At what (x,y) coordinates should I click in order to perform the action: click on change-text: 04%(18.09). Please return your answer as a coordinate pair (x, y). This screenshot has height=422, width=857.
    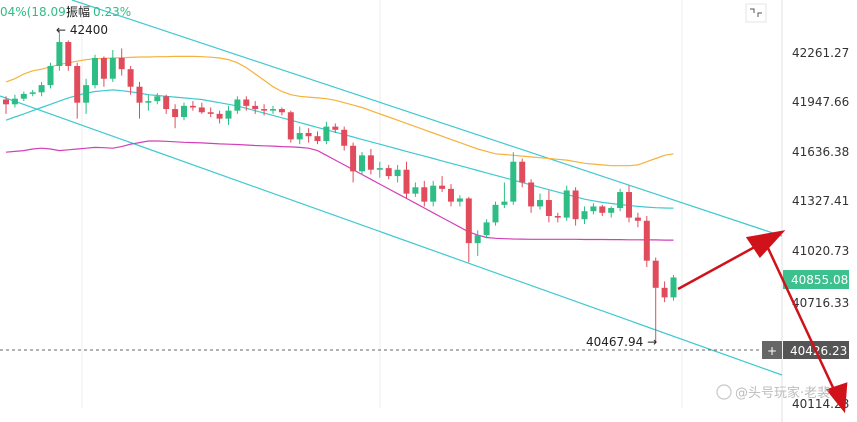
    Looking at the image, I should click on (35, 12).